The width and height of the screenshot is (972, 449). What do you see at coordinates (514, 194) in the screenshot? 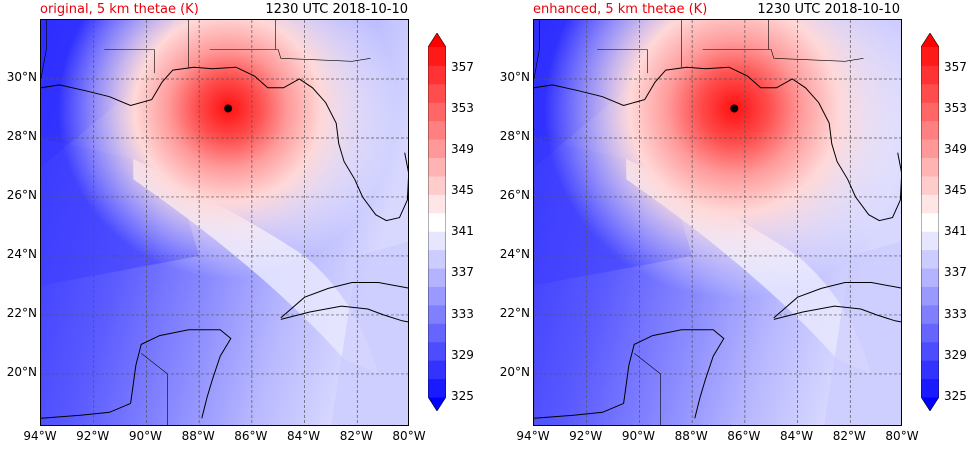
I see `y-tick-label: 26°N` at bounding box center [514, 194].